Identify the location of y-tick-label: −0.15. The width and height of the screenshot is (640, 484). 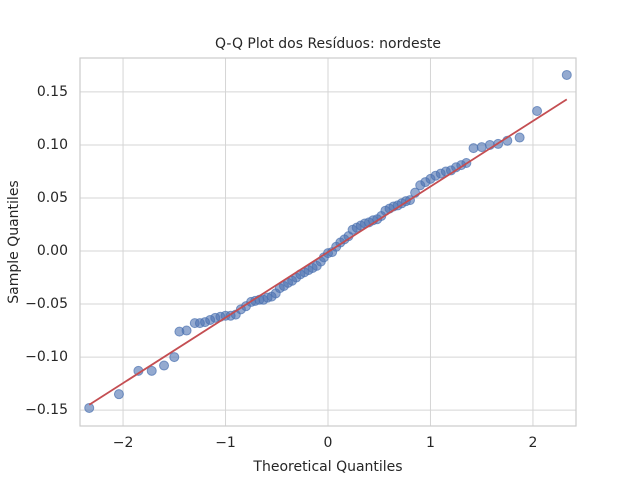
(46, 410).